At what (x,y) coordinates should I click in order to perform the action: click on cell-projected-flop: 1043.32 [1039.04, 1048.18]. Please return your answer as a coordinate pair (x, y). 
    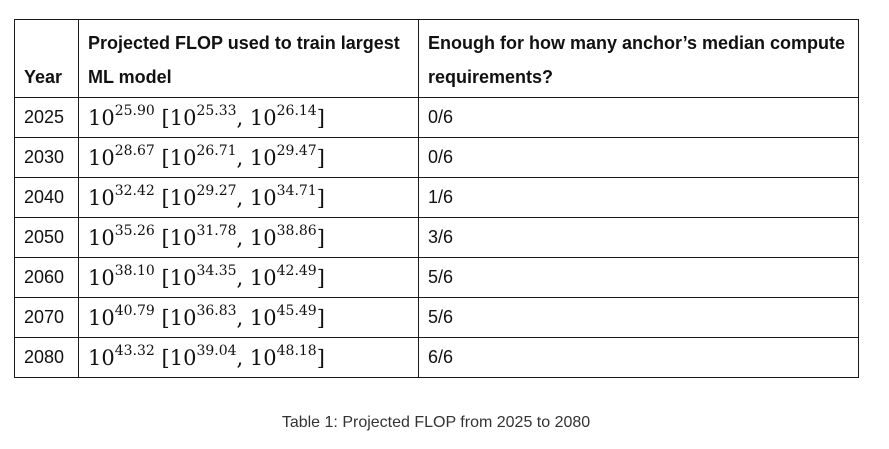
    Looking at the image, I should click on (248, 357).